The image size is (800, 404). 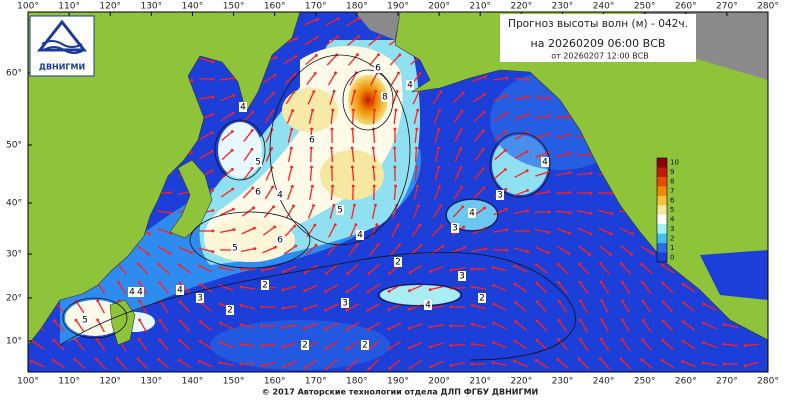 I want to click on lat-label: 50°, so click(x=14, y=146).